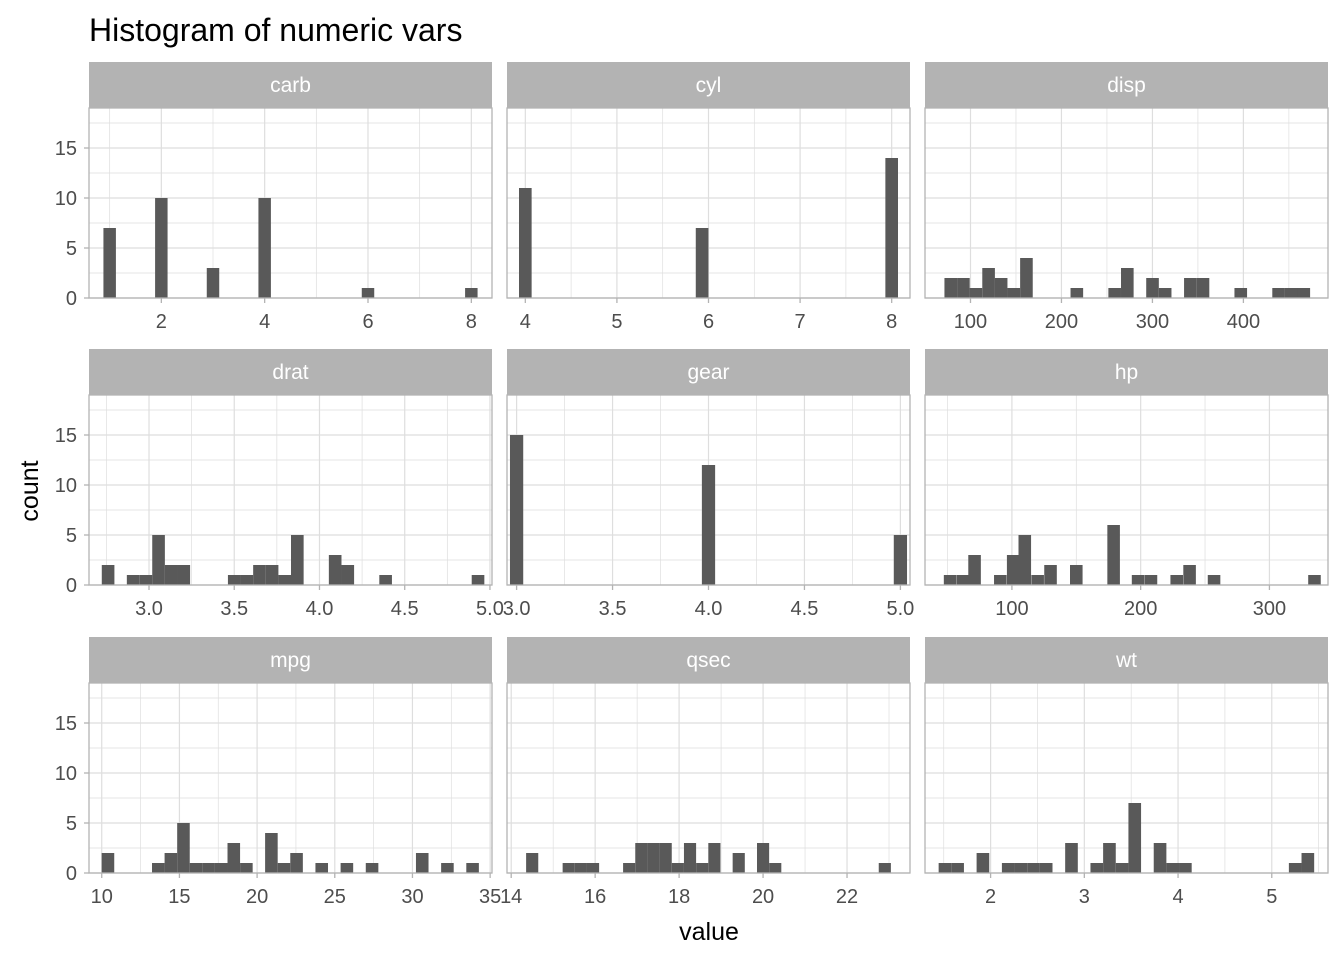 Image resolution: width=1344 pixels, height=960 pixels. What do you see at coordinates (708, 315) in the screenshot?
I see `x-axis-cyl: 4 5 6 7 8` at bounding box center [708, 315].